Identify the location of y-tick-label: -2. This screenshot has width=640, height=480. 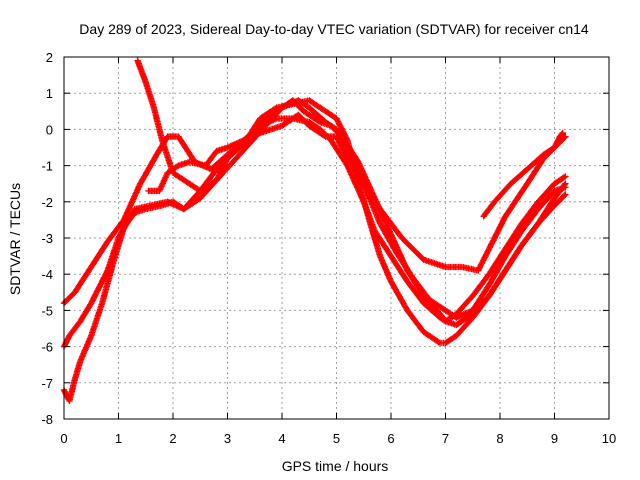
(47, 202).